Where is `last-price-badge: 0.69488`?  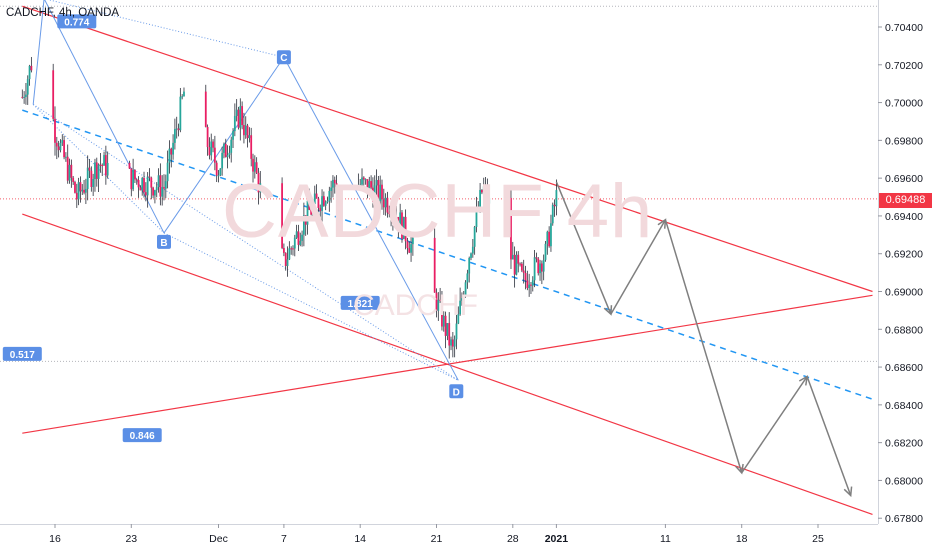
last-price-badge: 0.69488 is located at coordinates (905, 200).